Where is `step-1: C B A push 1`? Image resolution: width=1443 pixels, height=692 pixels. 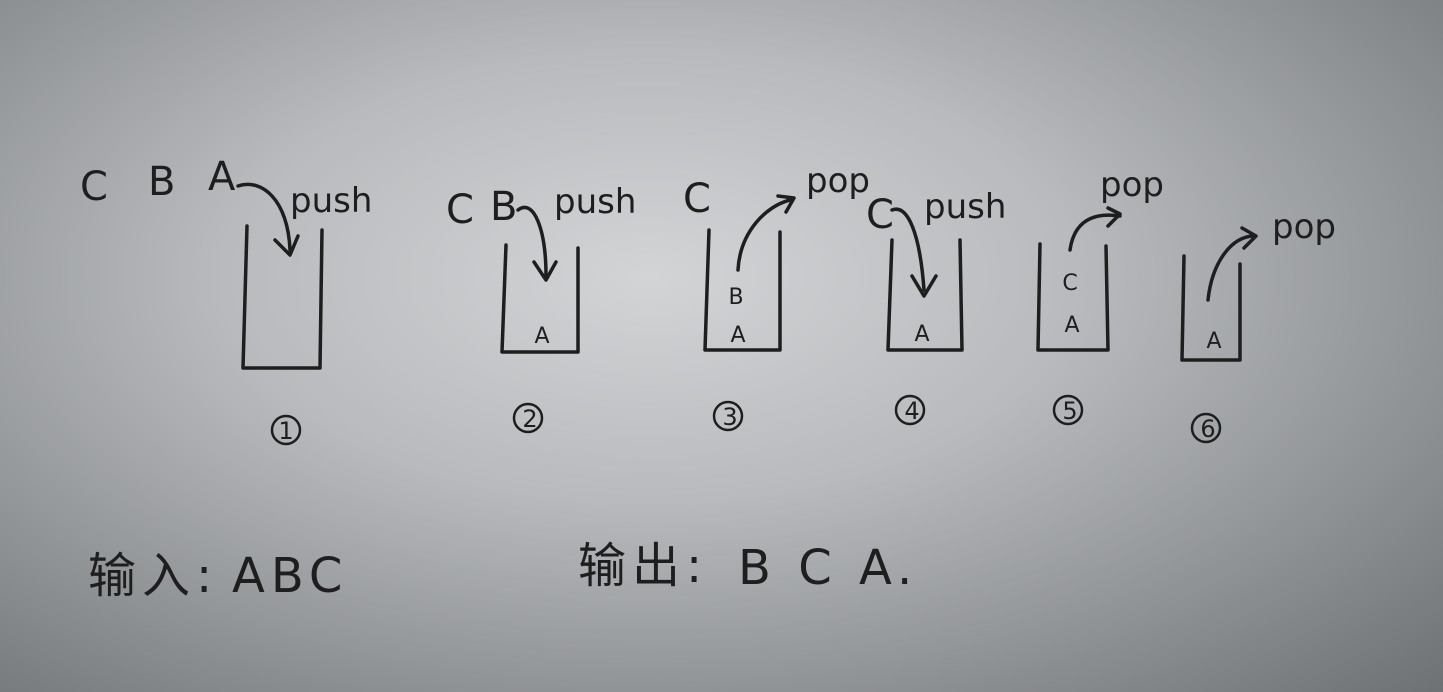
step-1: C B A push 1 is located at coordinates (226, 300).